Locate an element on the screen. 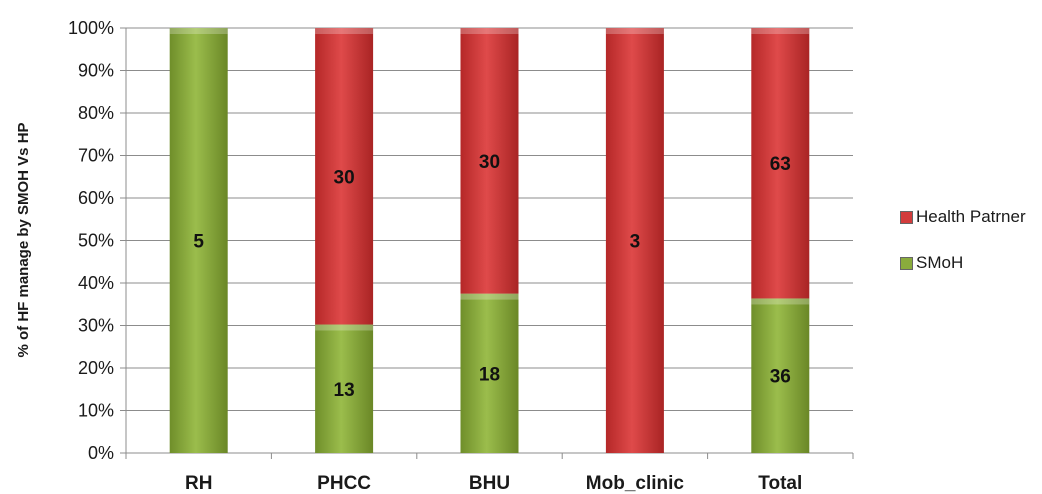 The width and height of the screenshot is (1042, 494). legend-item-health-partner: Health Patrner is located at coordinates (963, 216).